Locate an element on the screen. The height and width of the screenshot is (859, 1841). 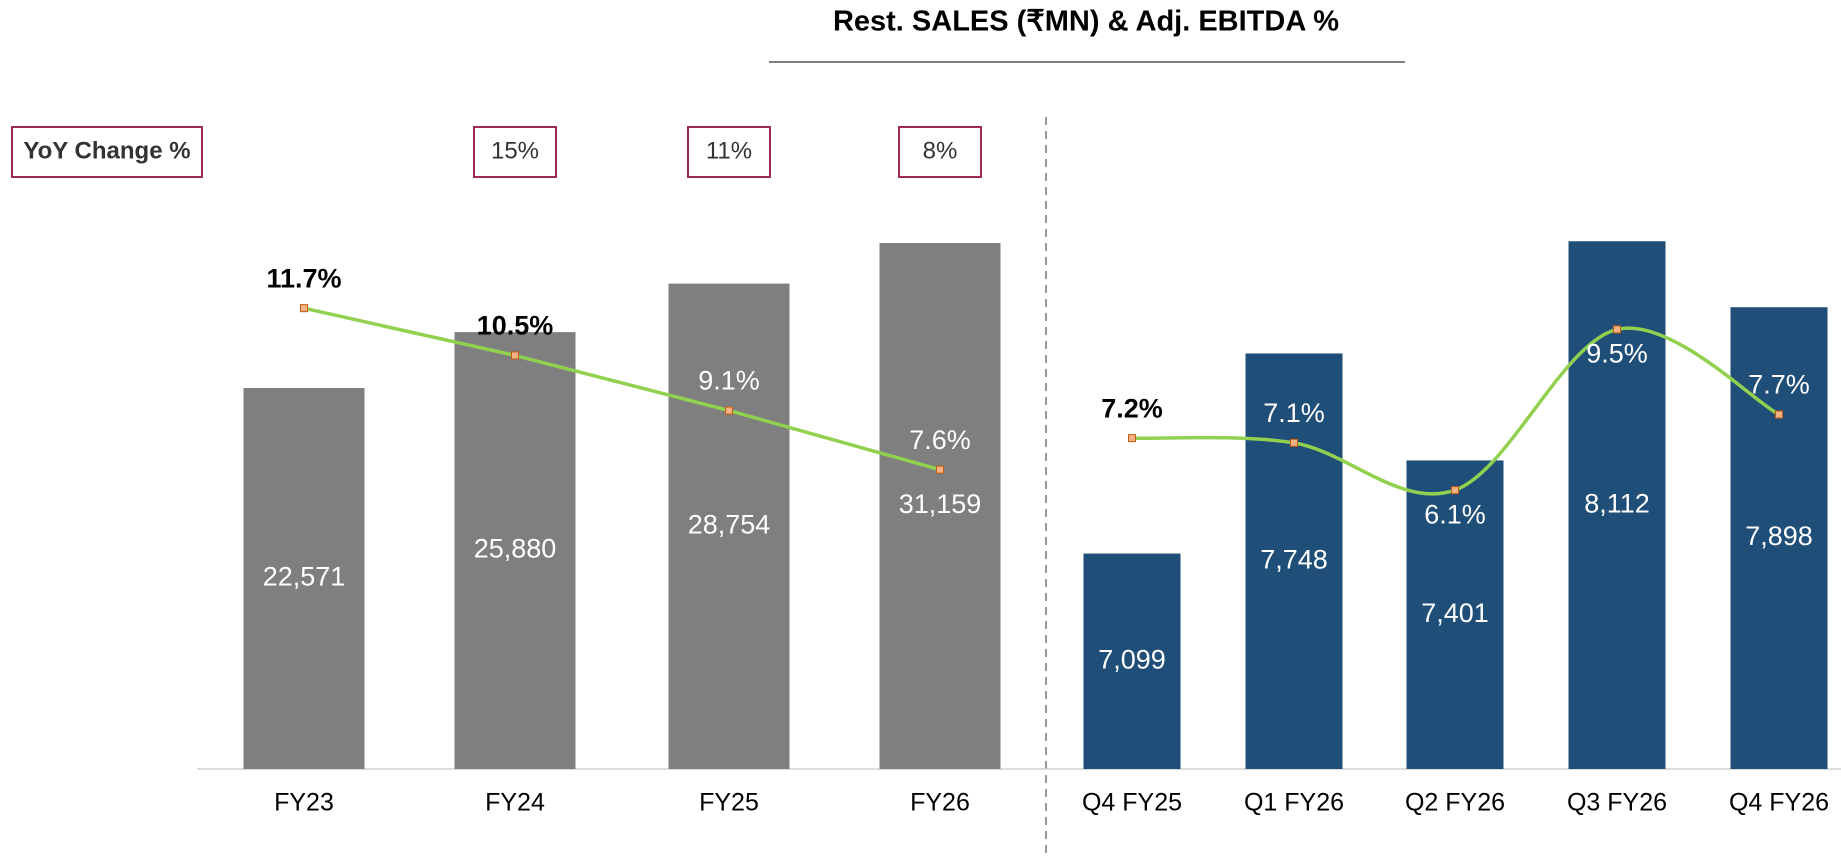
line-value-label: 9.5% is located at coordinates (1617, 354).